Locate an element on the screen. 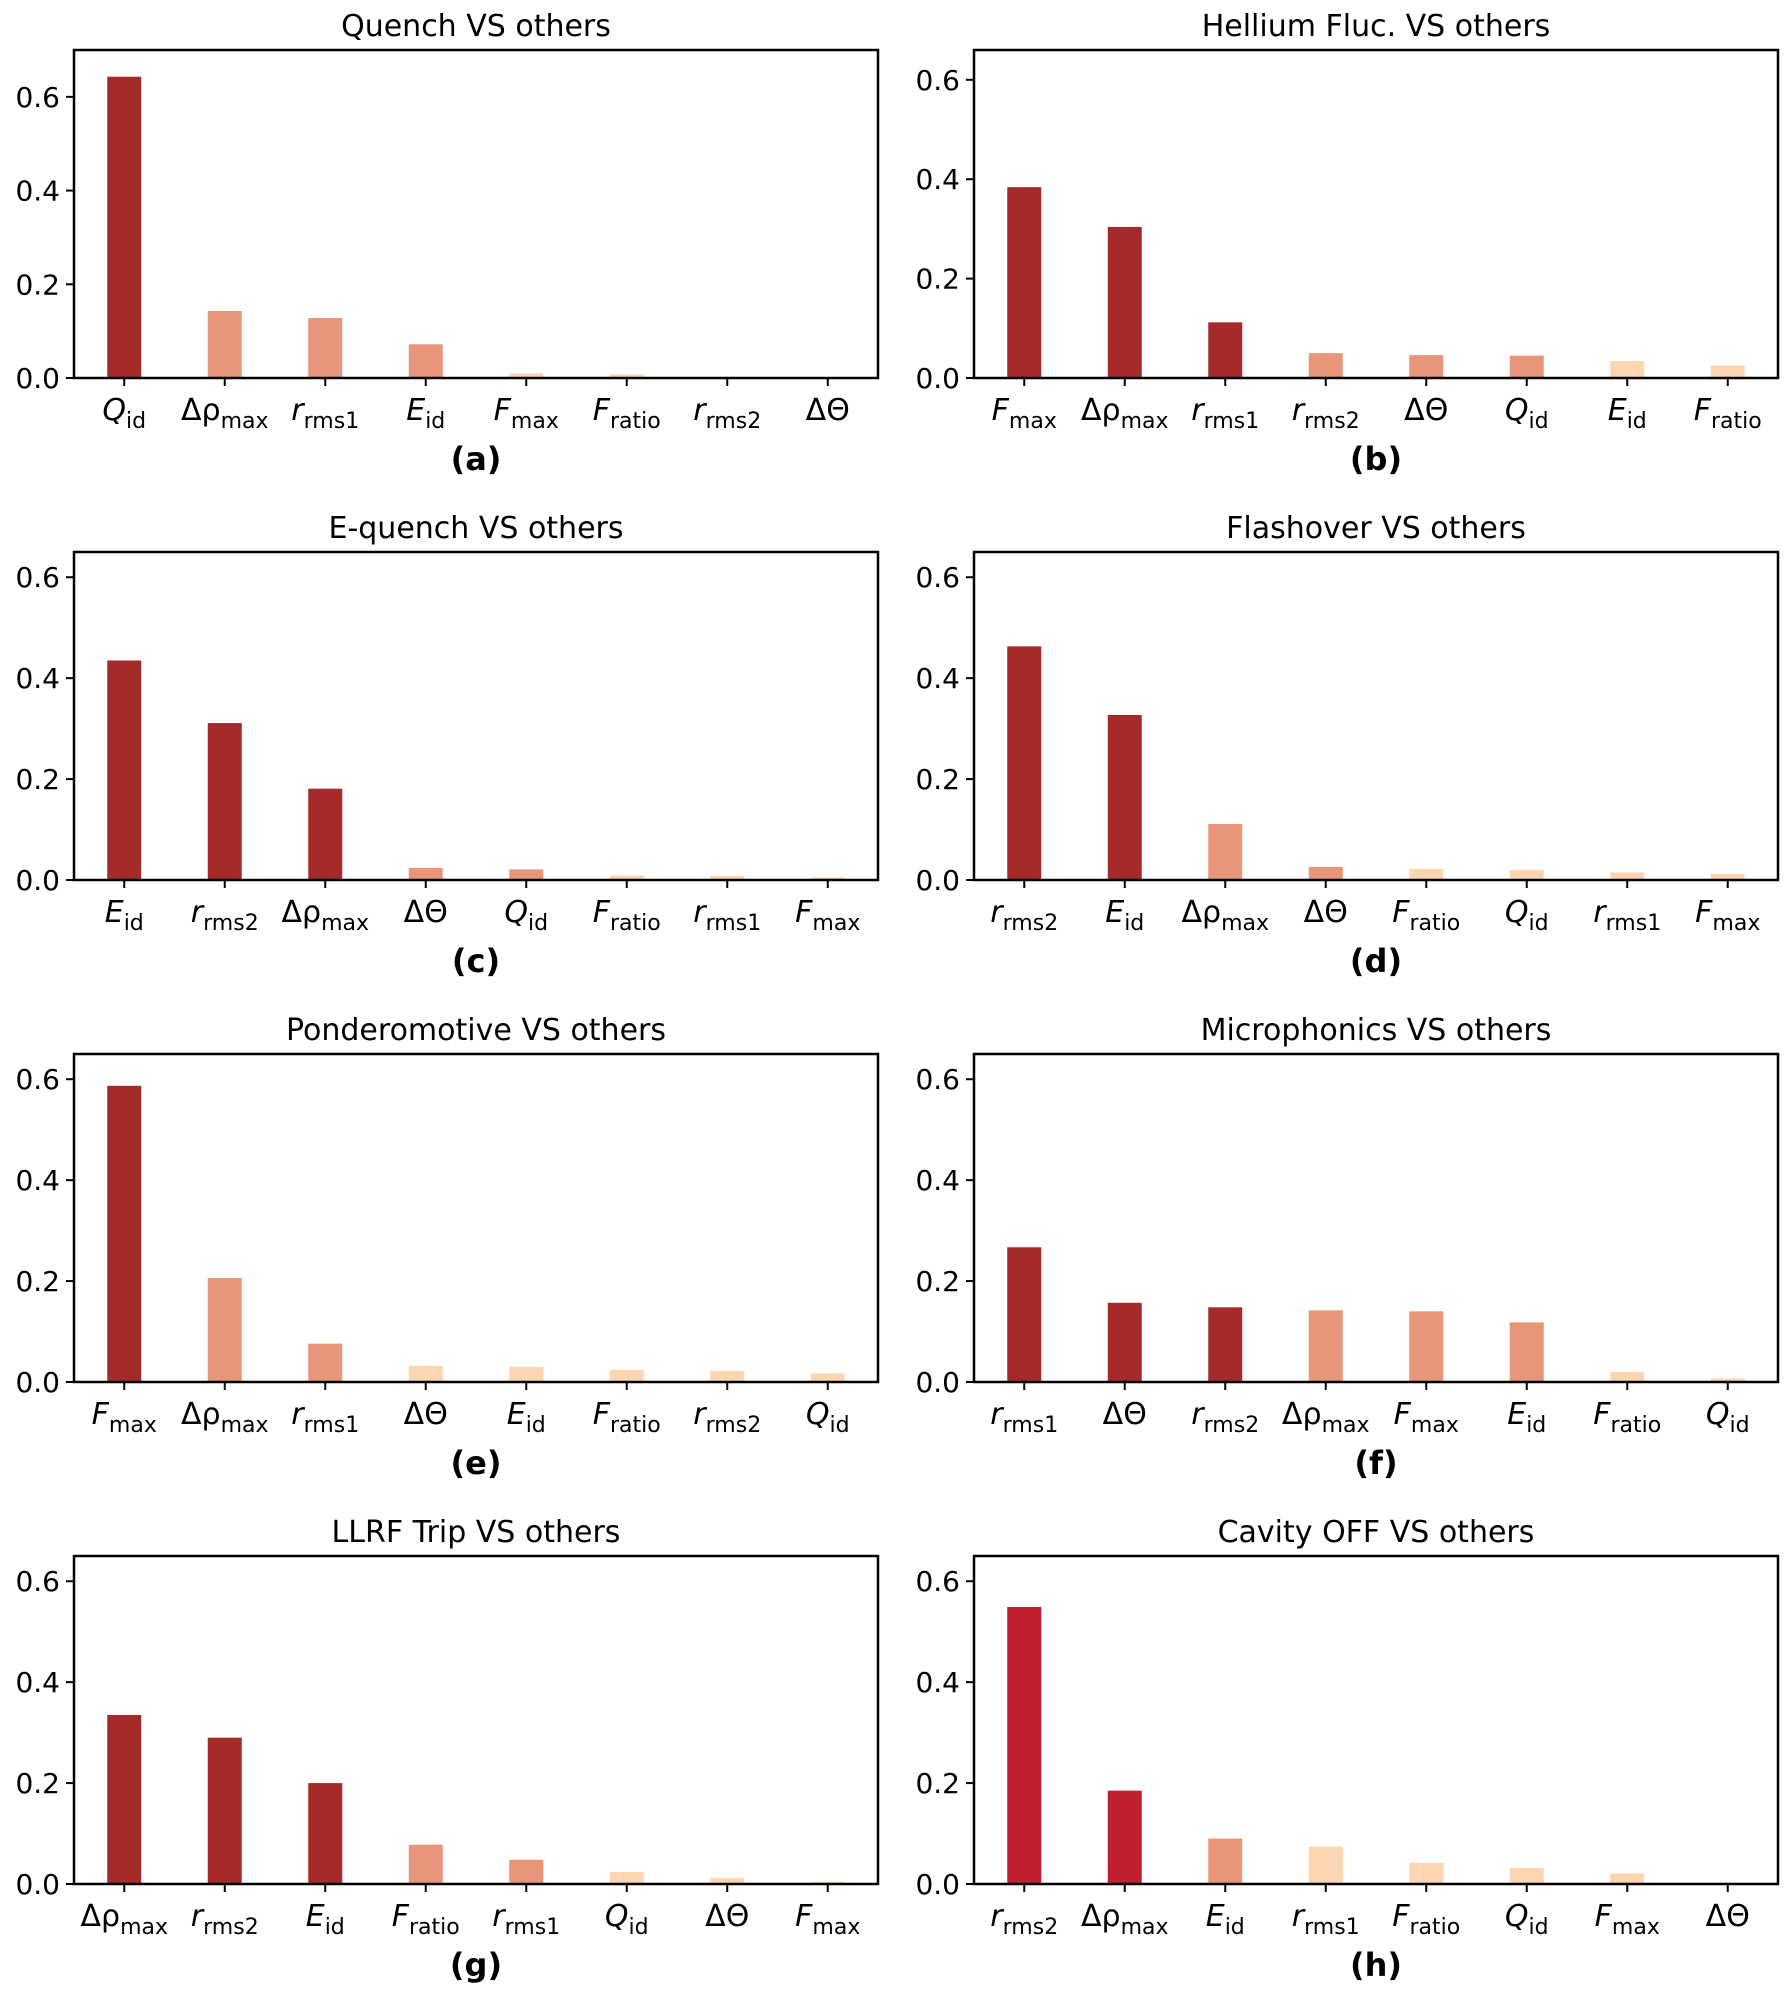 The height and width of the screenshot is (1990, 1790). chart-2-xtick-label: Fmax is located at coordinates (1024, 413).